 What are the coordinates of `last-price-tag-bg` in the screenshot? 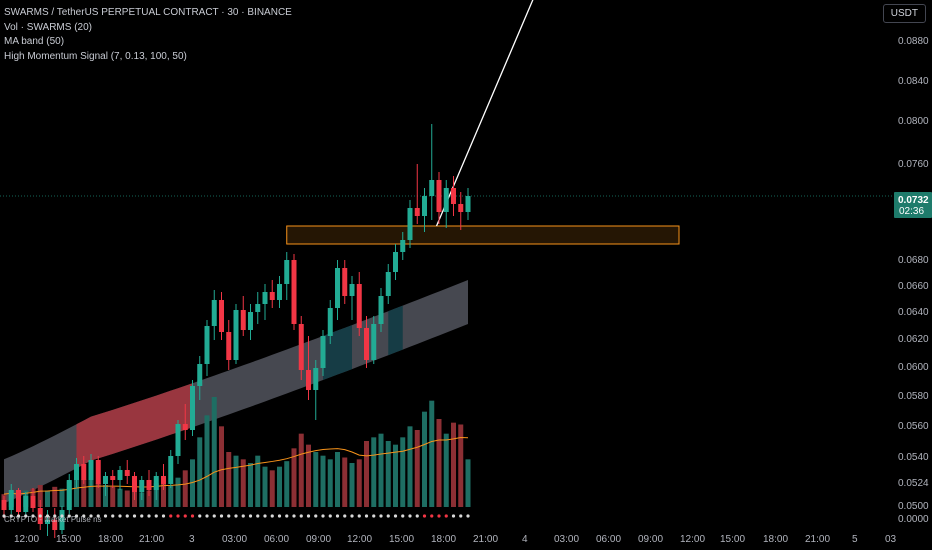 It's located at (913, 205).